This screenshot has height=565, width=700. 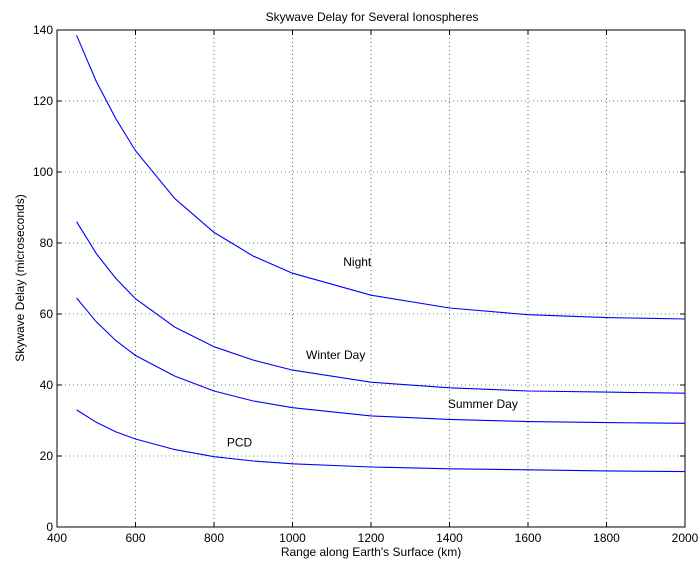 What do you see at coordinates (371, 538) in the screenshot?
I see `x-tick-label: 1200` at bounding box center [371, 538].